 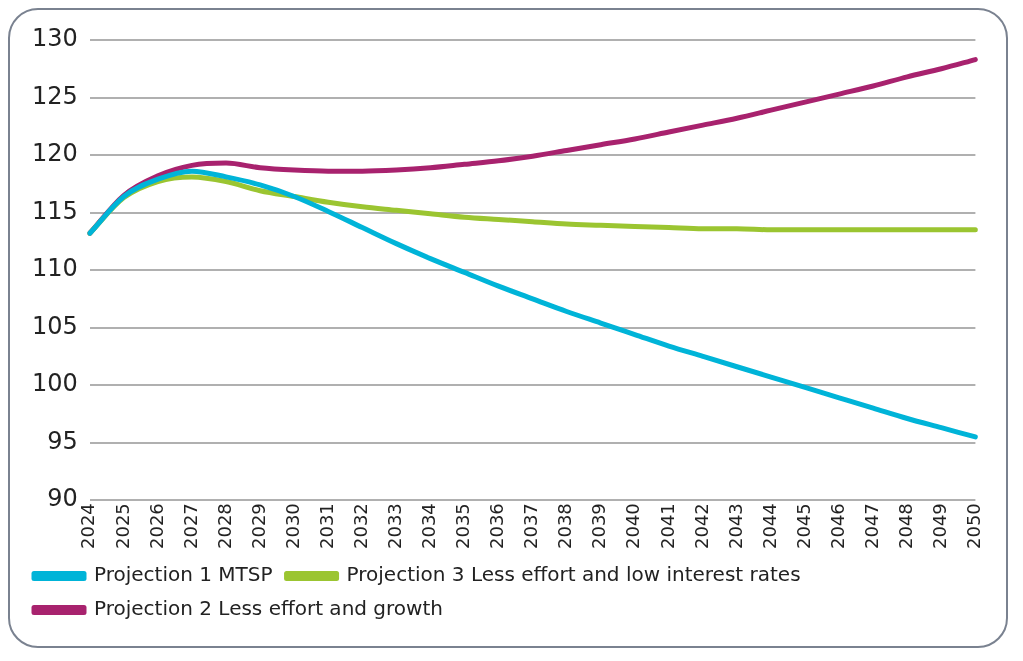 I want to click on x-tick-label: 2026, so click(x=156, y=526).